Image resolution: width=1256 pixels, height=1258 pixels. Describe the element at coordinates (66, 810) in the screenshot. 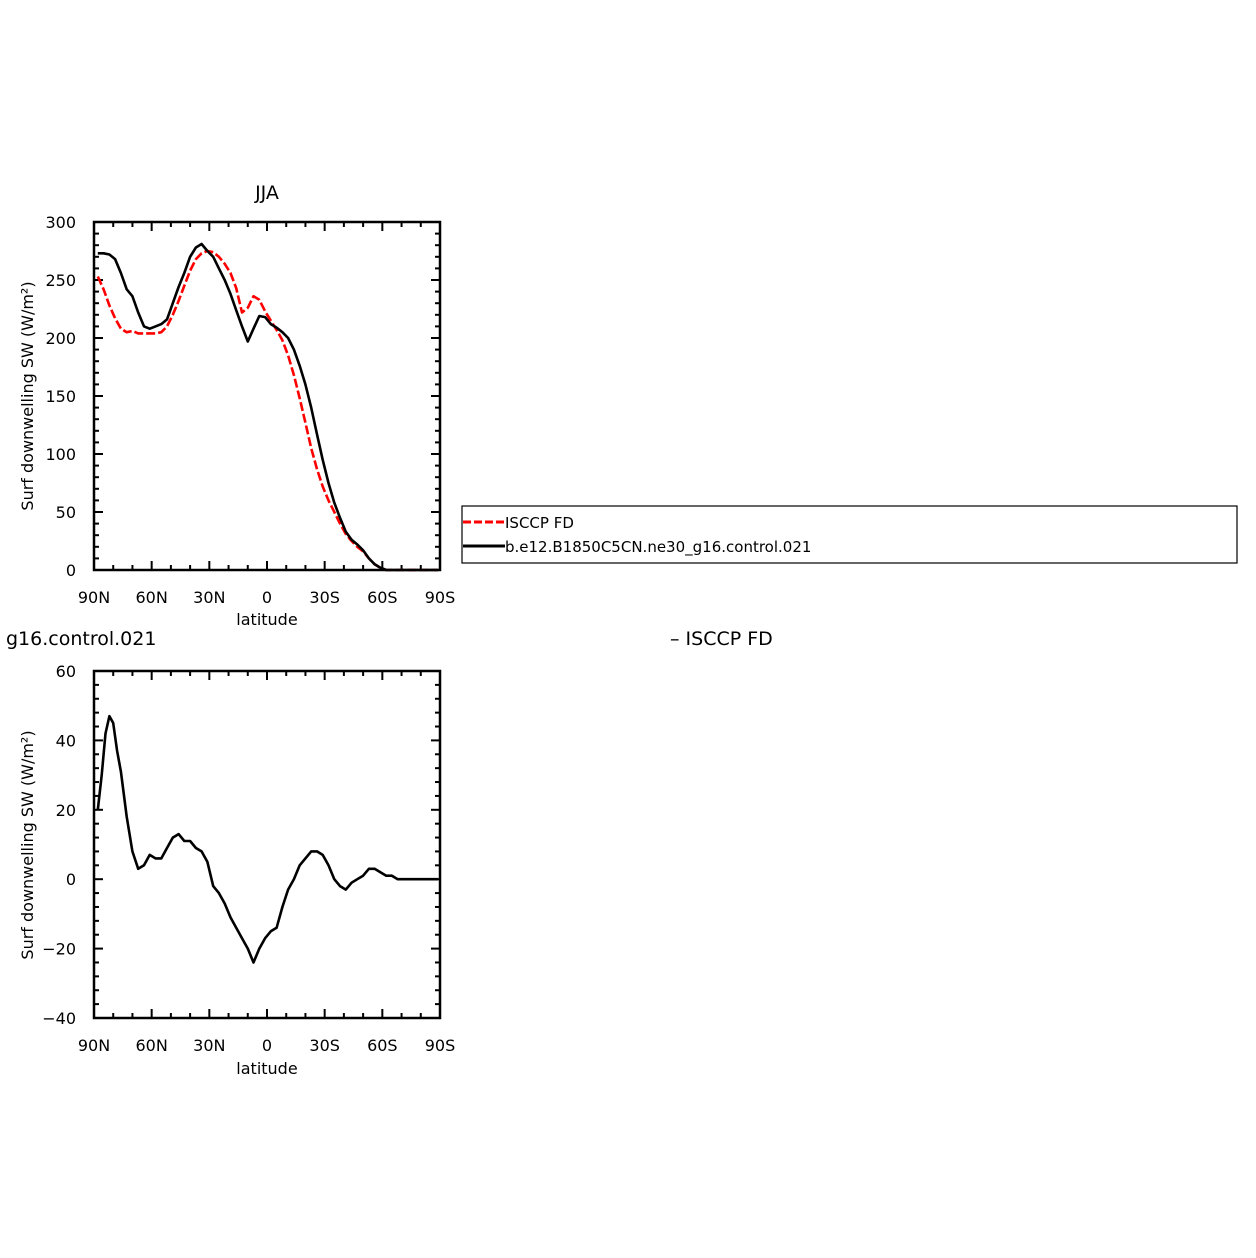

I see `y-tick-label: 20` at that location.